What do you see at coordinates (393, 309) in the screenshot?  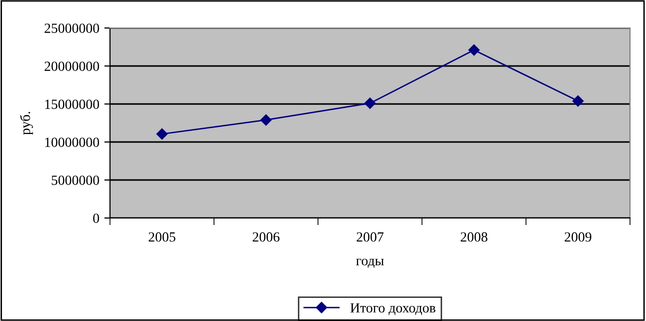 I see `legend-label: Итого доходов` at bounding box center [393, 309].